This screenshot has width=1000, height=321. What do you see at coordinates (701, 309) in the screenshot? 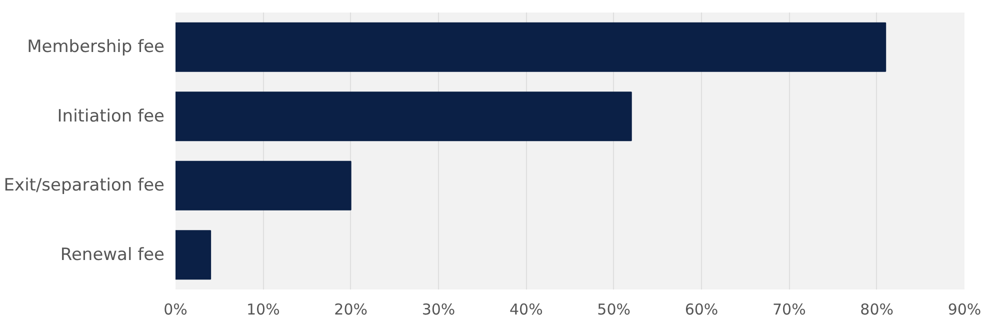
I see `x-tick-label: 60%` at bounding box center [701, 309].